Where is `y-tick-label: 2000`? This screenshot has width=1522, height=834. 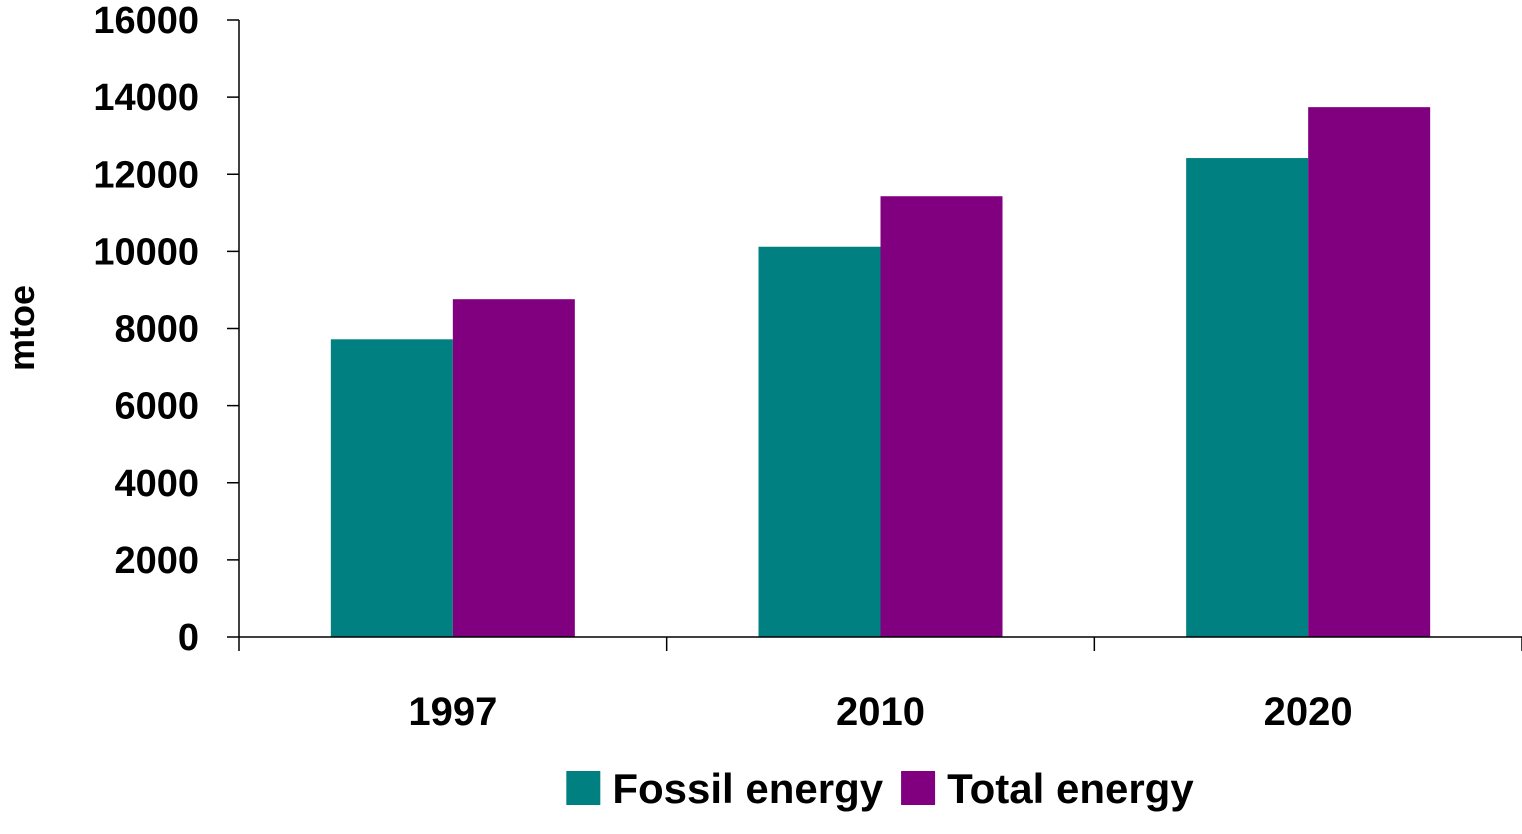
y-tick-label: 2000 is located at coordinates (156, 561).